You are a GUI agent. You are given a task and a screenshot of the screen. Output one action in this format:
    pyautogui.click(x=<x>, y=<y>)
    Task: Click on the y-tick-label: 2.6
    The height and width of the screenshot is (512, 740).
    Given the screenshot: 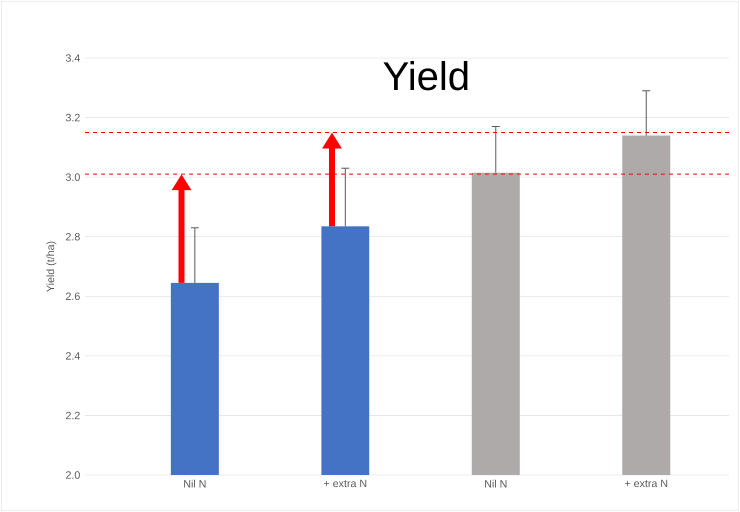 What is the action you would take?
    pyautogui.click(x=73, y=296)
    